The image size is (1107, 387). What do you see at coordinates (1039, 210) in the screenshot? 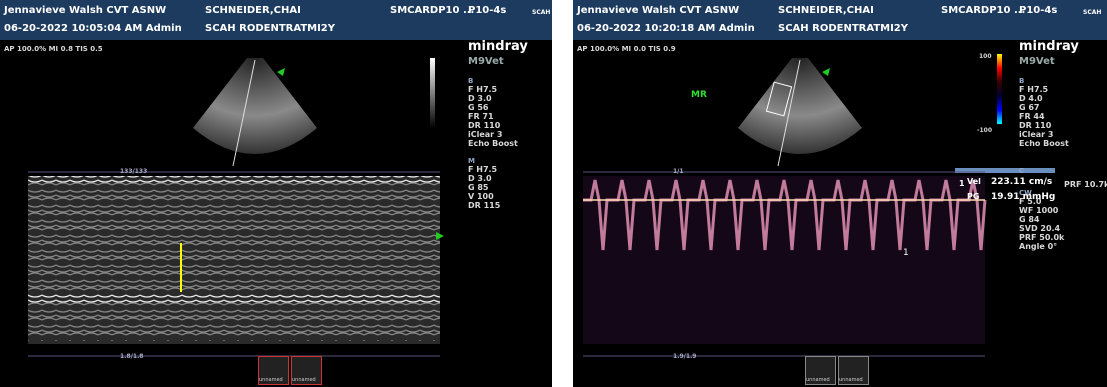
I see `param: WF 1000` at bounding box center [1039, 210].